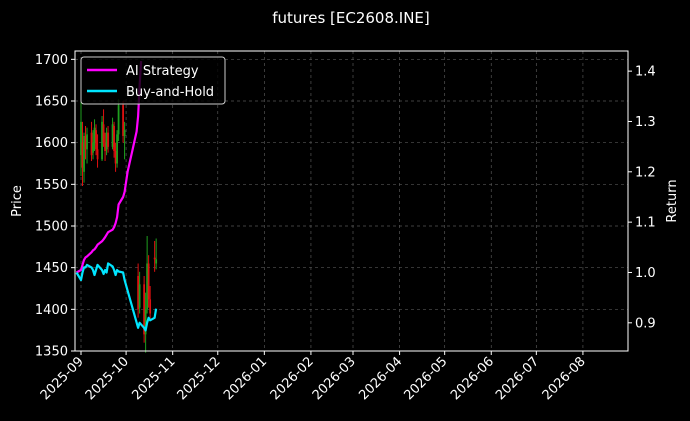  Describe the element at coordinates (425, 378) in the screenshot. I see `x-tick-label: 2026-05` at that location.